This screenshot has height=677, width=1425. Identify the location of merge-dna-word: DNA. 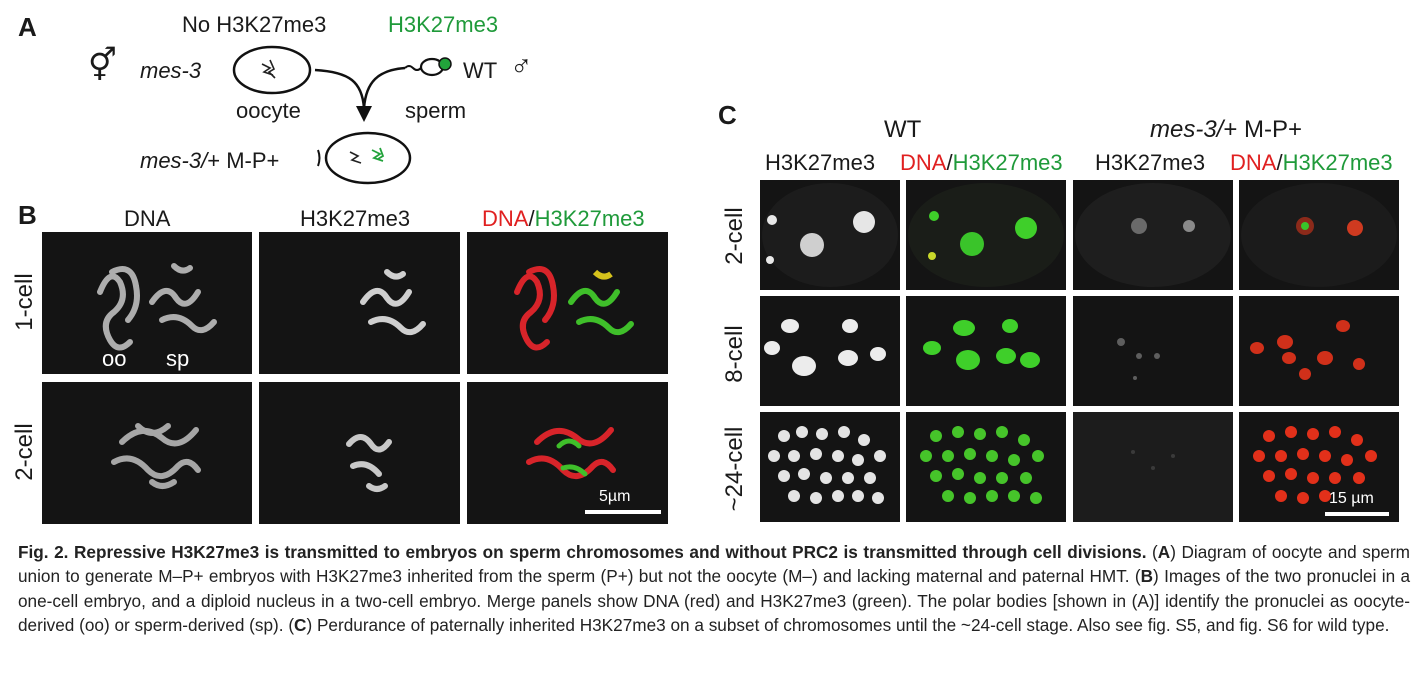
(505, 218).